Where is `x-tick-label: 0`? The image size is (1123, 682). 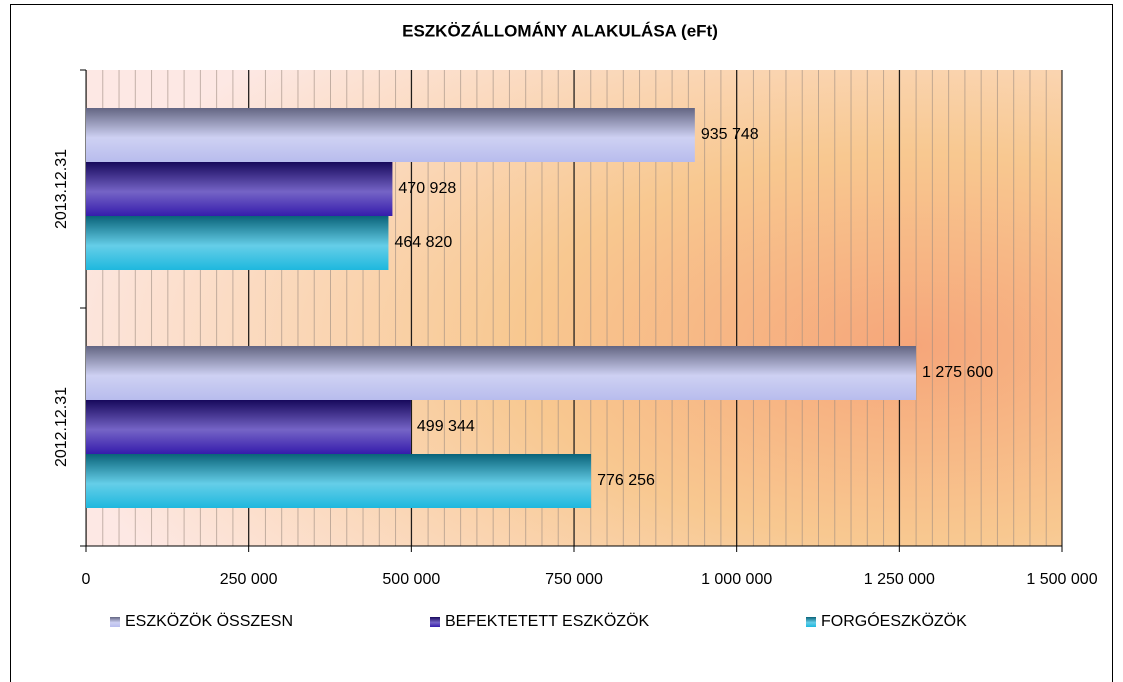 x-tick-label: 0 is located at coordinates (86, 579).